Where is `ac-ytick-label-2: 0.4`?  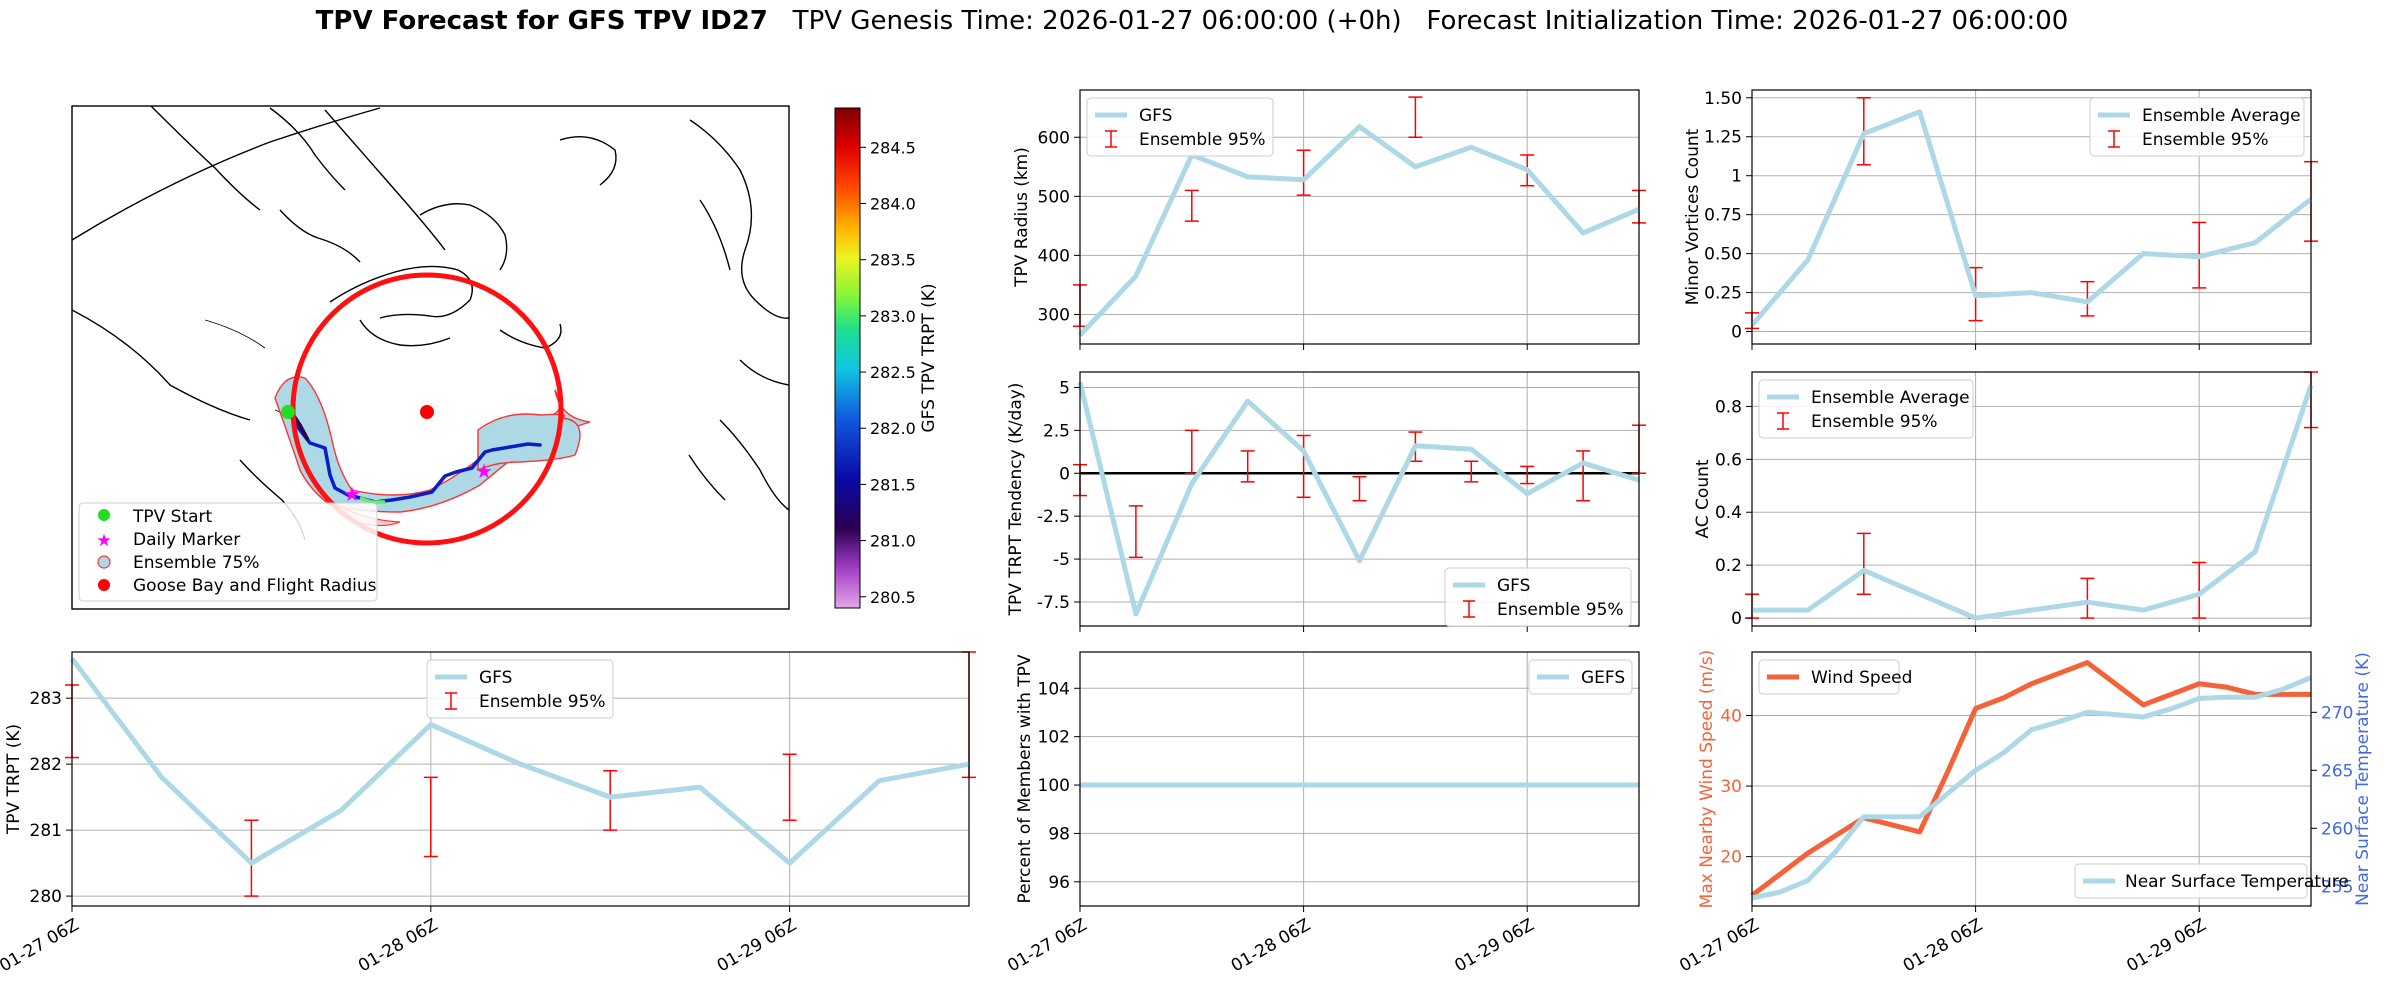 ac-ytick-label-2: 0.4 is located at coordinates (1728, 513).